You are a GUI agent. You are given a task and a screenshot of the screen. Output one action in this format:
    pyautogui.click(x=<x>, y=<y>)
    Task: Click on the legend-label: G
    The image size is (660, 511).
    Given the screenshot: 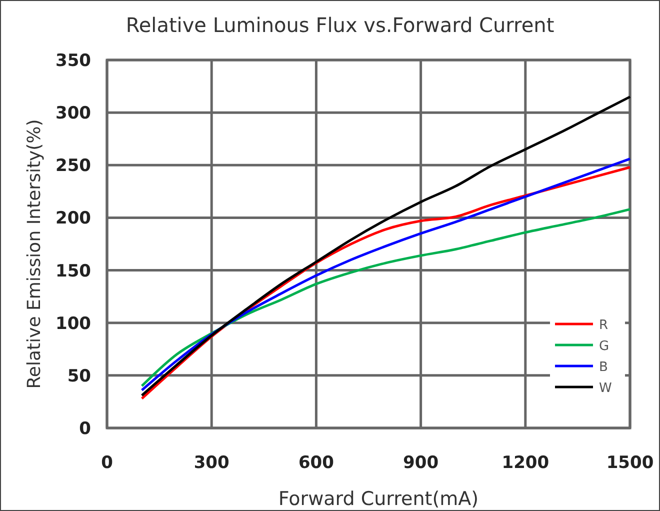 What is the action you would take?
    pyautogui.click(x=604, y=346)
    